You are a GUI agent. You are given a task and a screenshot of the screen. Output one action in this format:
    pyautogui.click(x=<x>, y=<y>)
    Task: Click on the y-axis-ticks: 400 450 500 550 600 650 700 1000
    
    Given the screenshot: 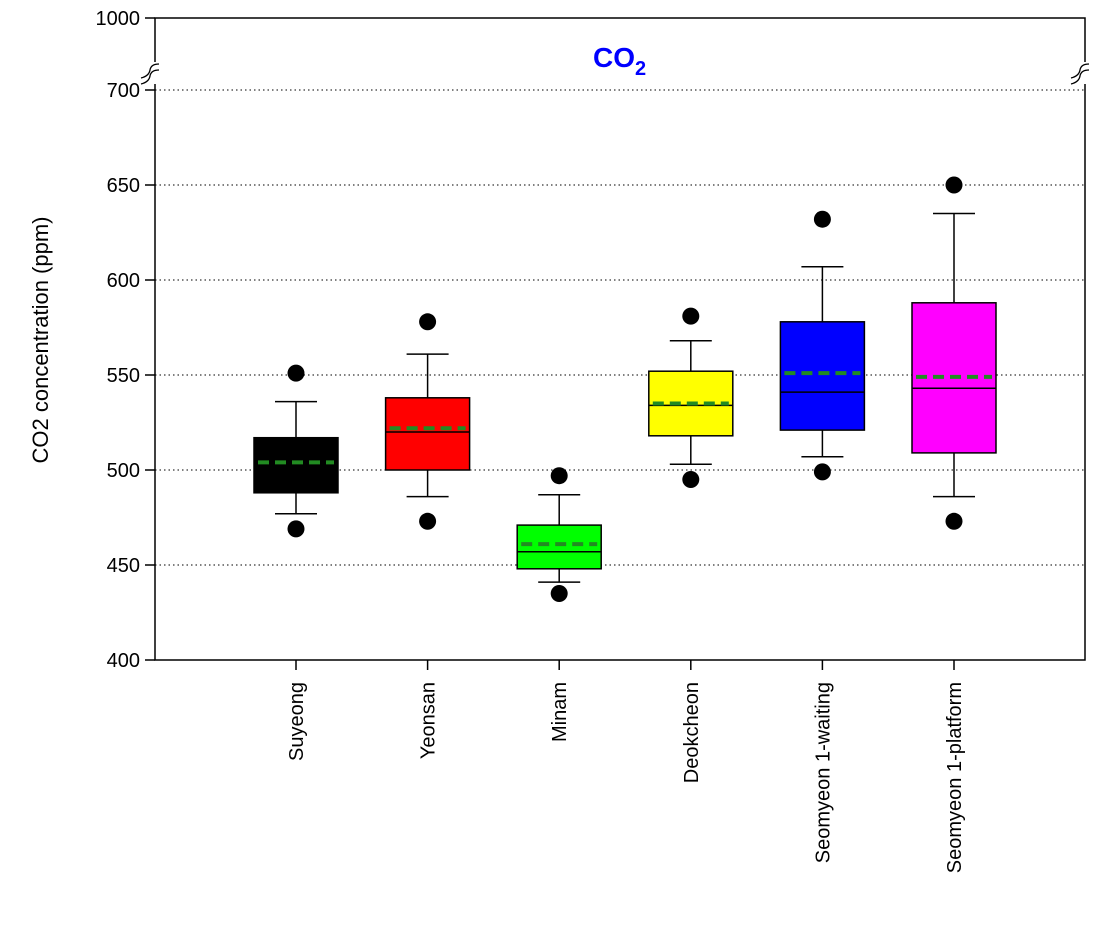 What is the action you would take?
    pyautogui.click(x=125, y=340)
    